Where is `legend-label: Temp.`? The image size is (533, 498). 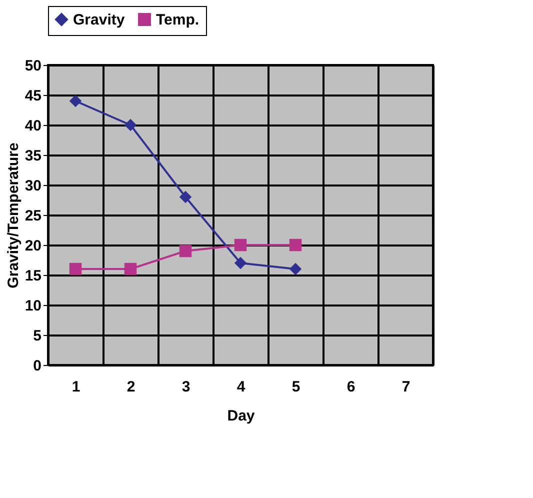 legend-label: Temp. is located at coordinates (178, 20).